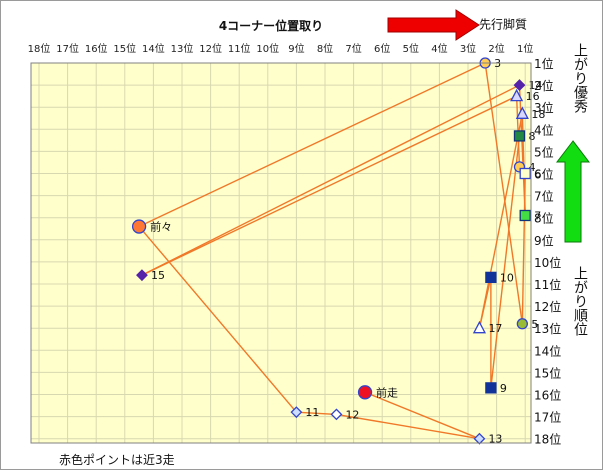 Image resolution: width=603 pixels, height=470 pixels. I want to click on x-tick-label: 12位, so click(210, 48).